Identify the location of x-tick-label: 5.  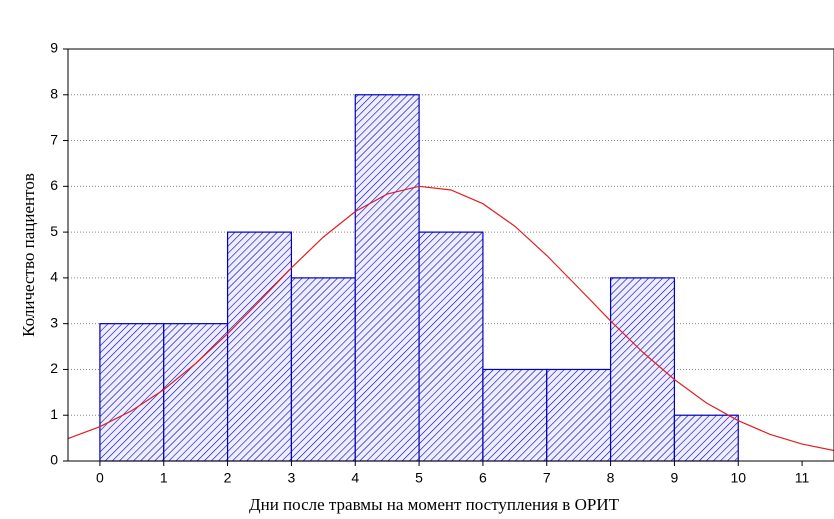
(419, 478).